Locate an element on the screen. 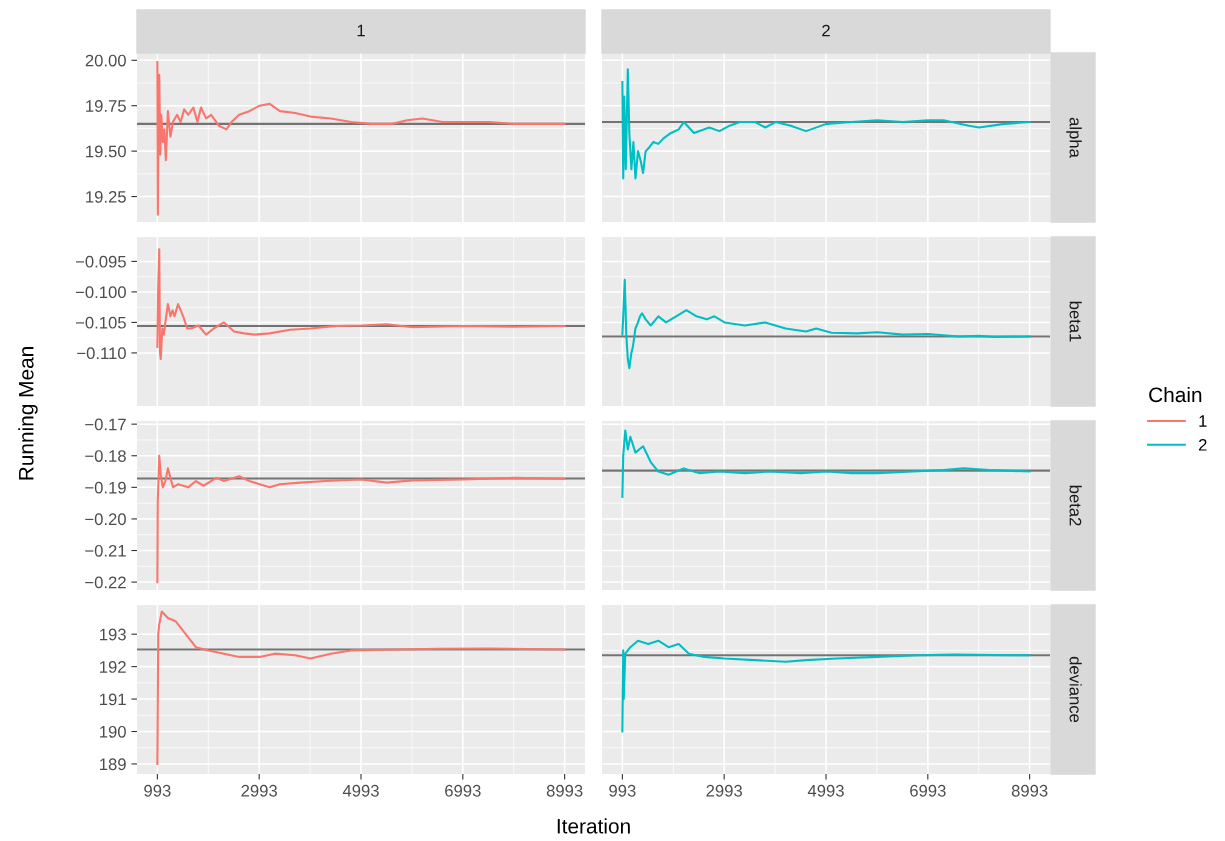 Image resolution: width=1225 pixels, height=841 pixels. y-tick-label: −0.19 is located at coordinates (105, 487).